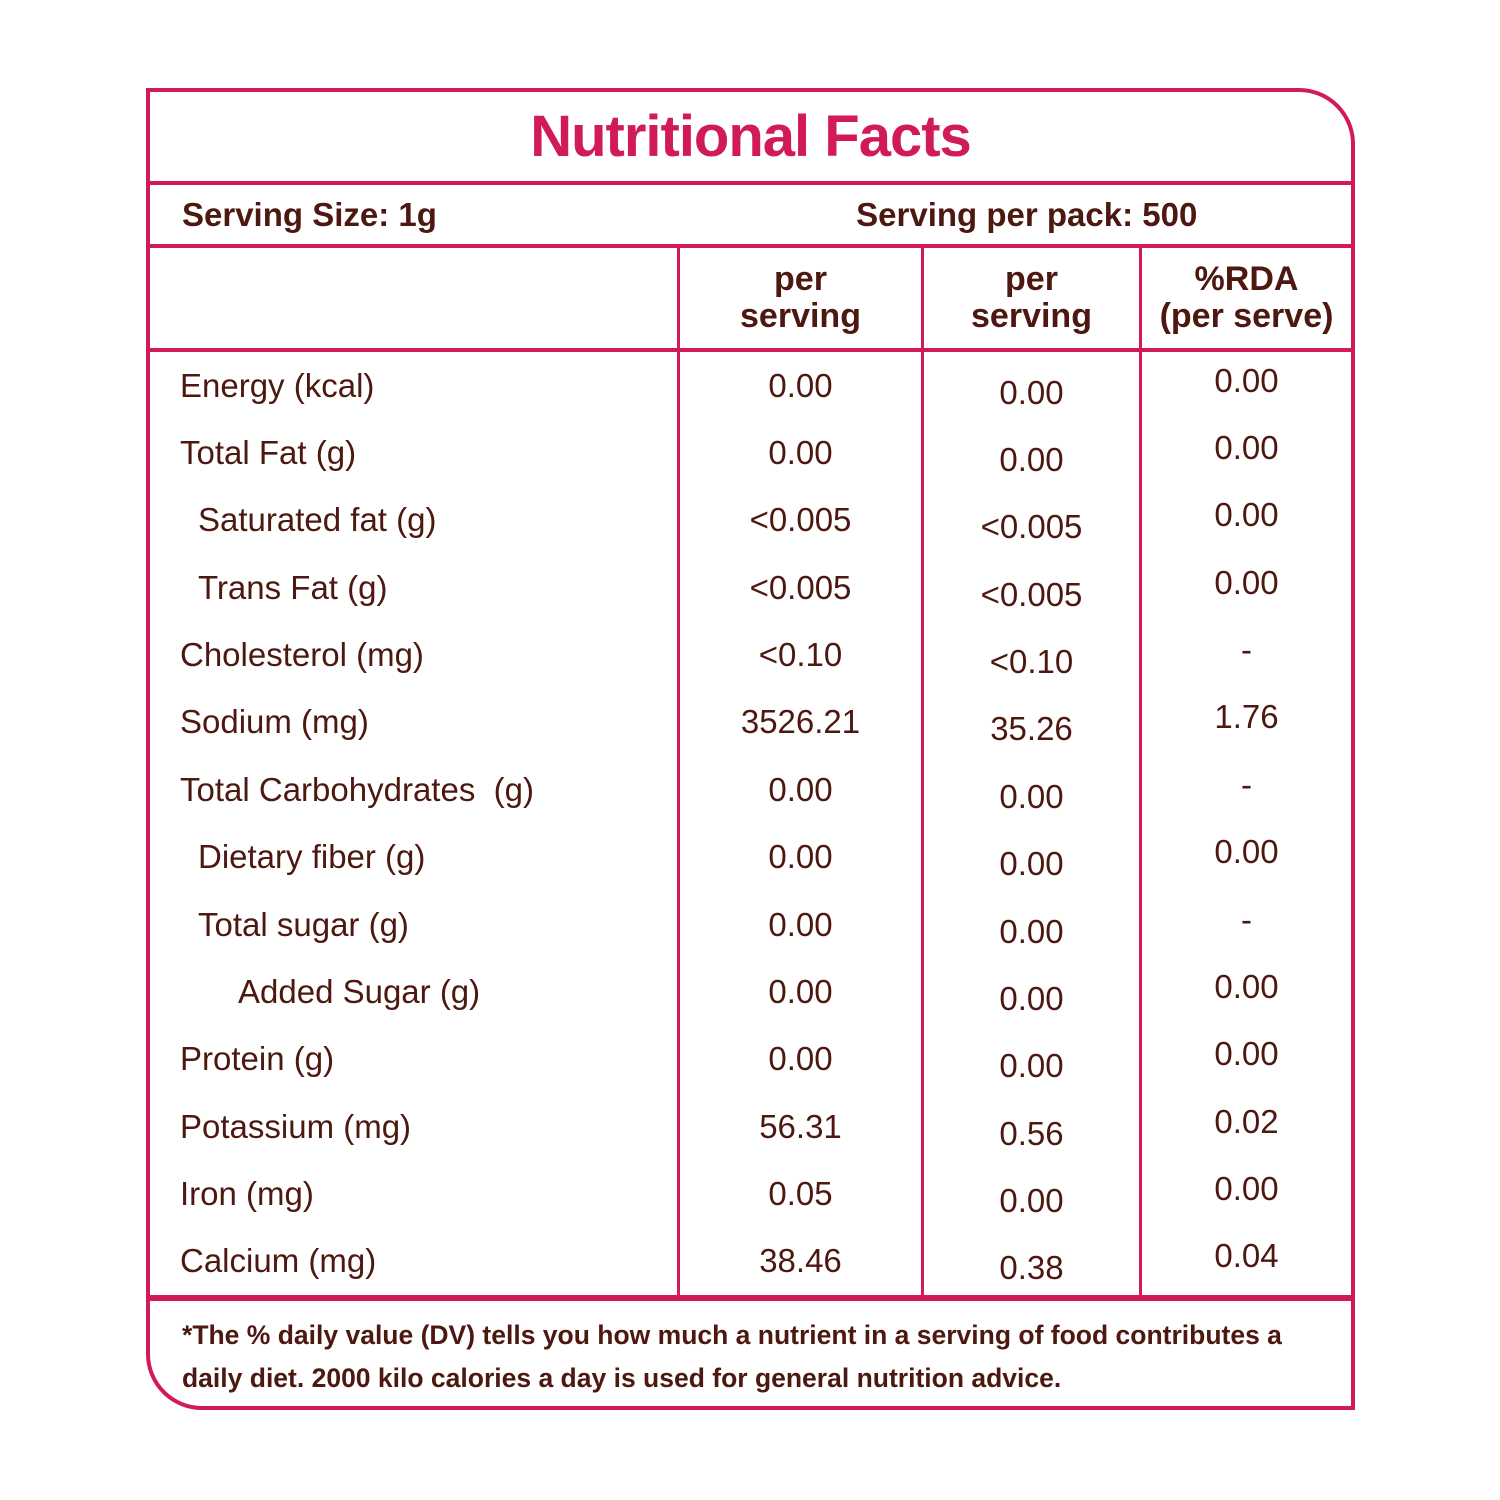 The image size is (1500, 1500). Describe the element at coordinates (302, 655) in the screenshot. I see `nutrient-label-text: Cholesterol (mg)` at that location.